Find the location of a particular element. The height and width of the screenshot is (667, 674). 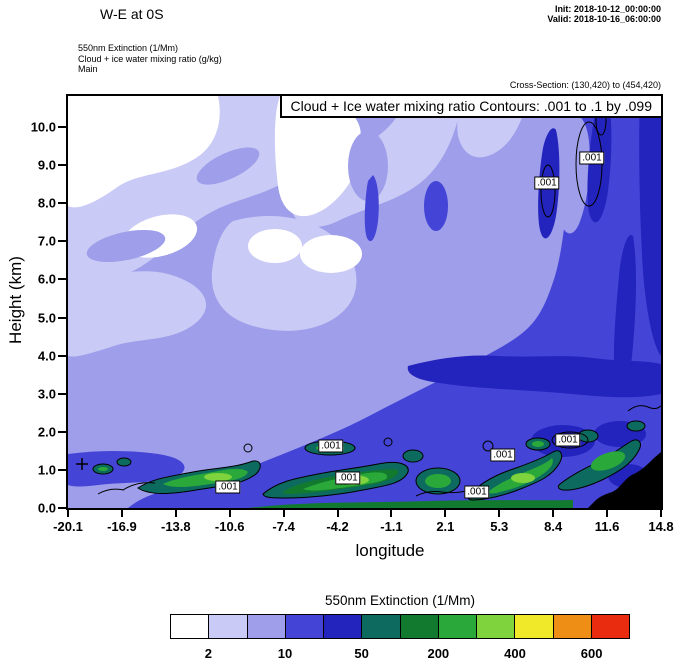

legend-line-extinction: 550nm Extinction (1/Mm) is located at coordinates (128, 48).